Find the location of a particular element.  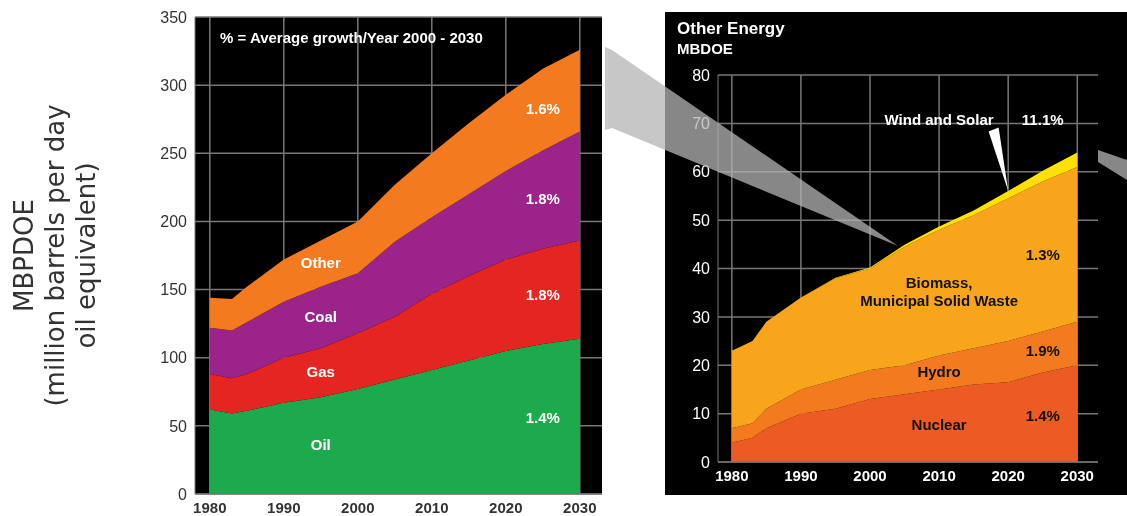

y-tick-label: 40 is located at coordinates (701, 269).